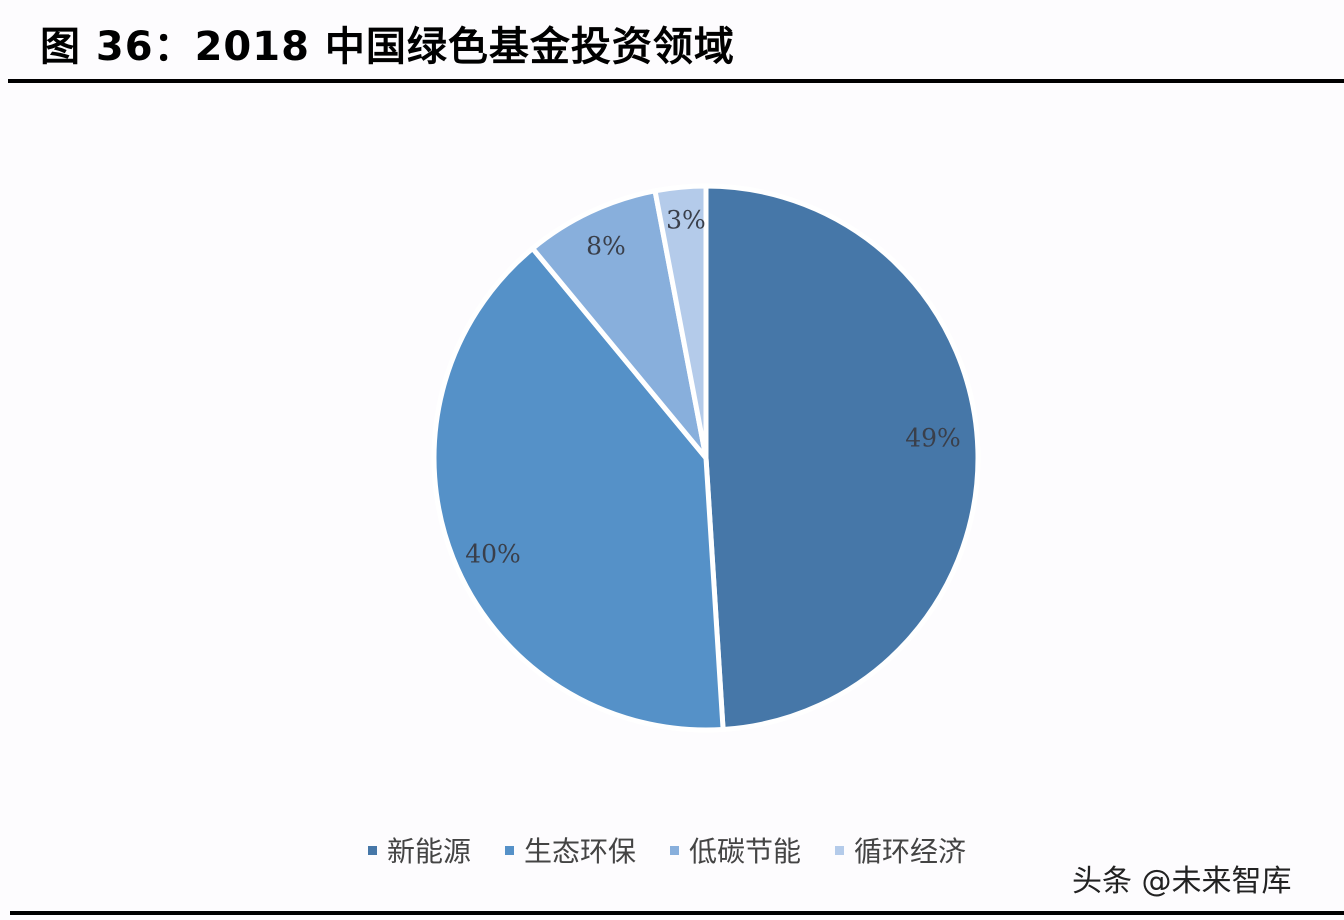 The height and width of the screenshot is (920, 1344). What do you see at coordinates (493, 554) in the screenshot?
I see `data-label: 40%` at bounding box center [493, 554].